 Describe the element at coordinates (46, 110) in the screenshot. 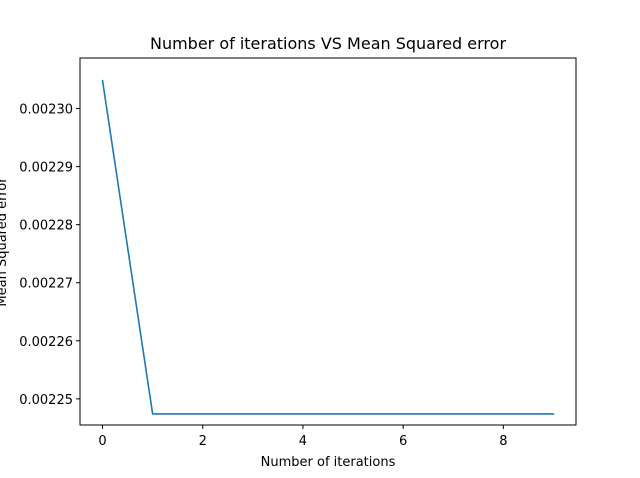

I see `y-tick-label: 0.00230` at that location.